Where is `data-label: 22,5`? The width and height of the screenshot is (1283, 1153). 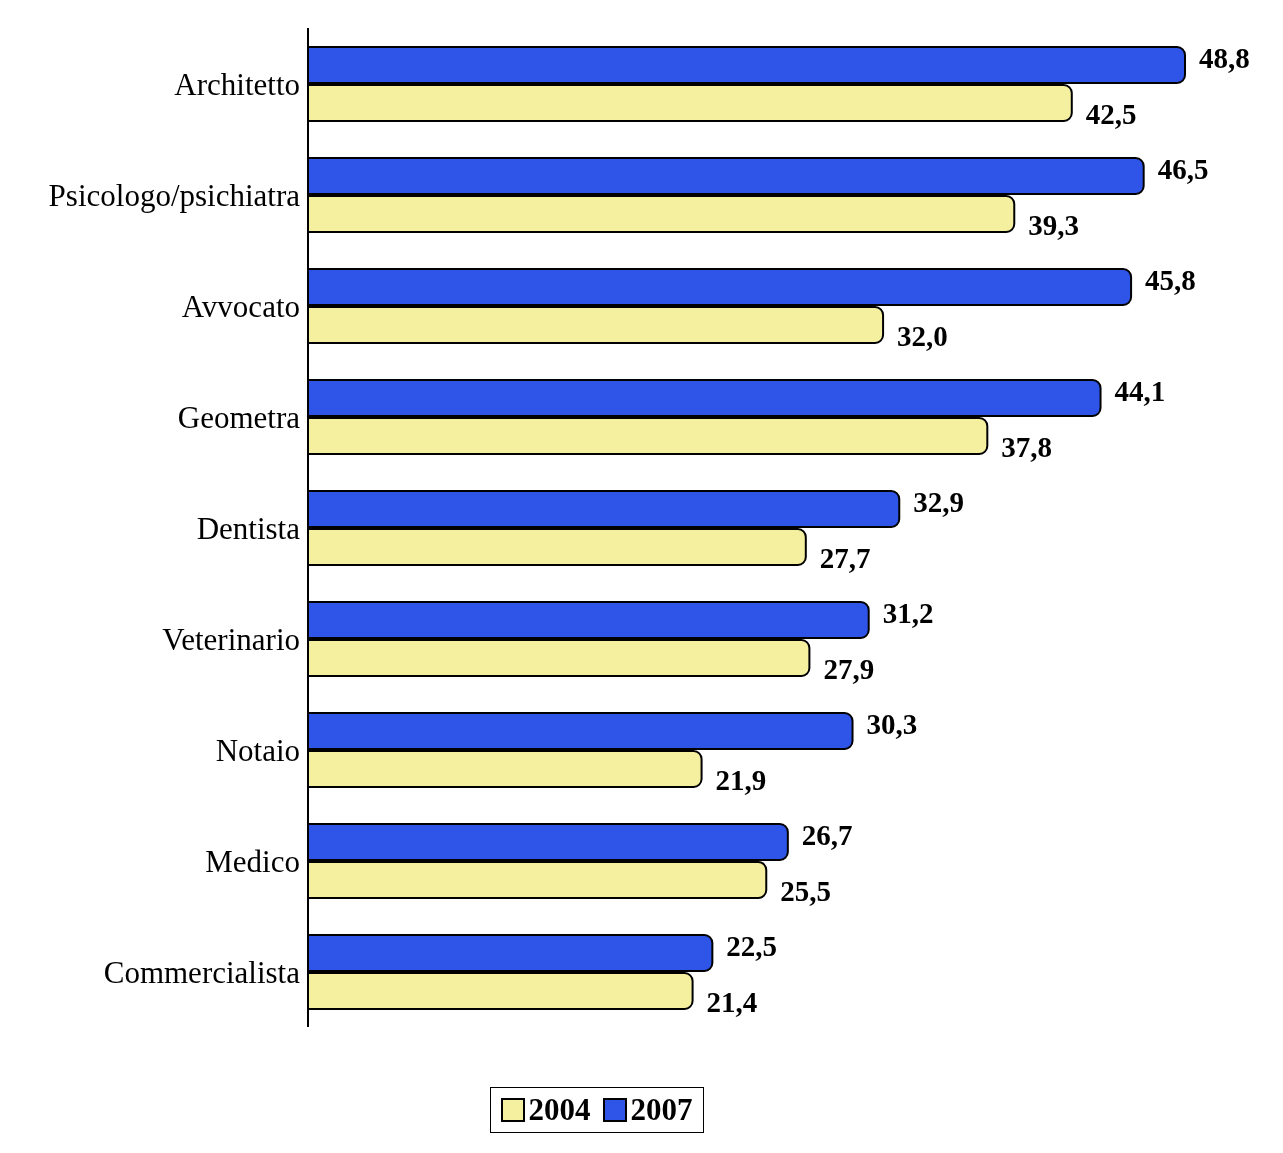 data-label: 22,5 is located at coordinates (752, 945).